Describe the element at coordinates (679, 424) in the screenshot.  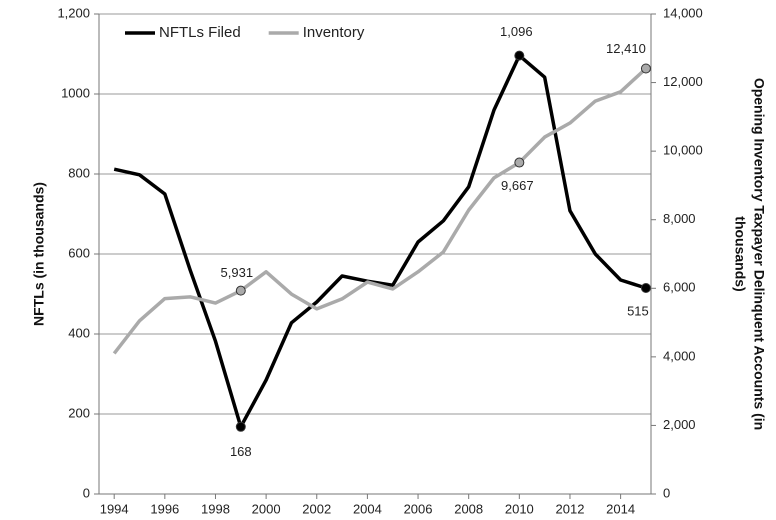
I see `y2-tick-label: 2,000` at that location.